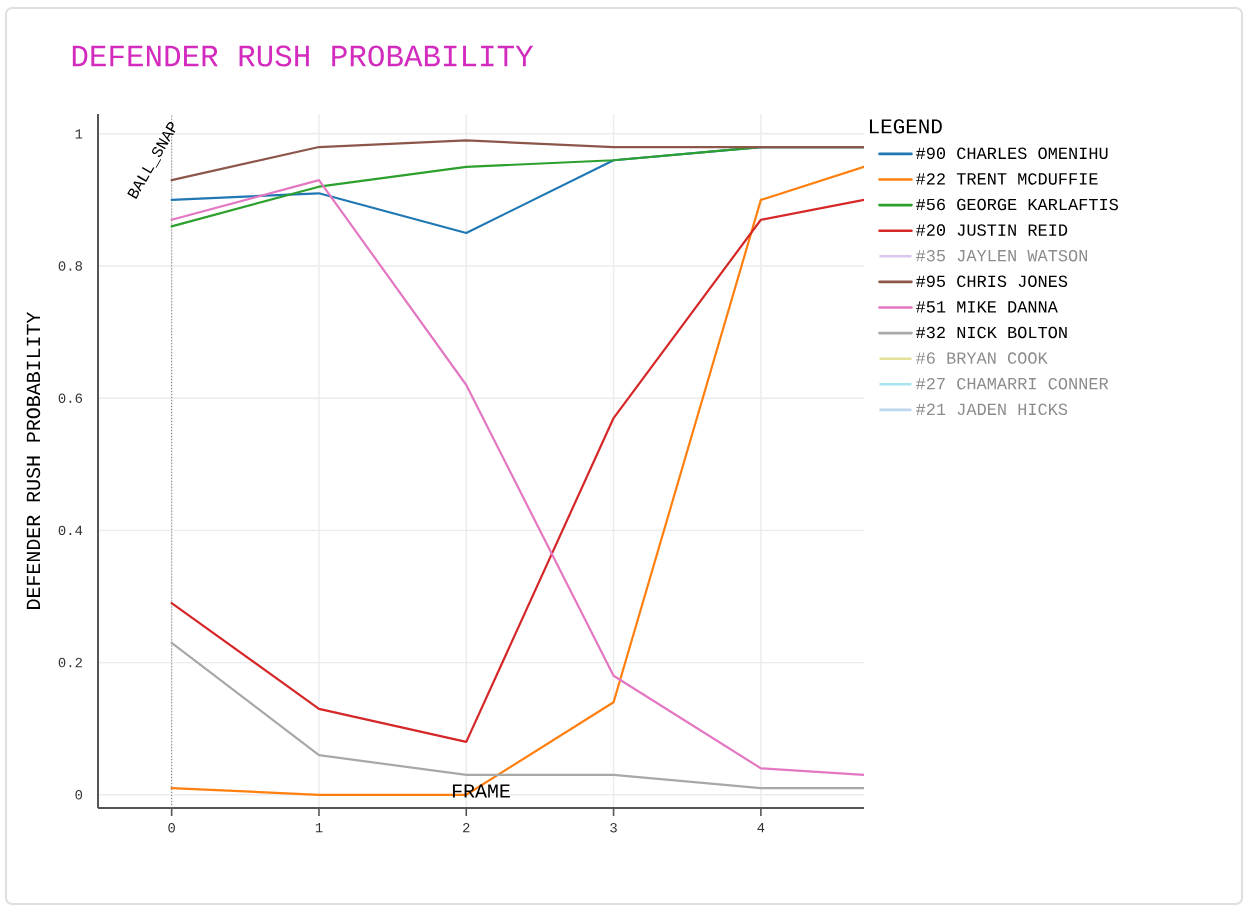  Describe the element at coordinates (33, 460) in the screenshot. I see `y-axis-title: DEFENDER RUSH PROBABILITY` at that location.